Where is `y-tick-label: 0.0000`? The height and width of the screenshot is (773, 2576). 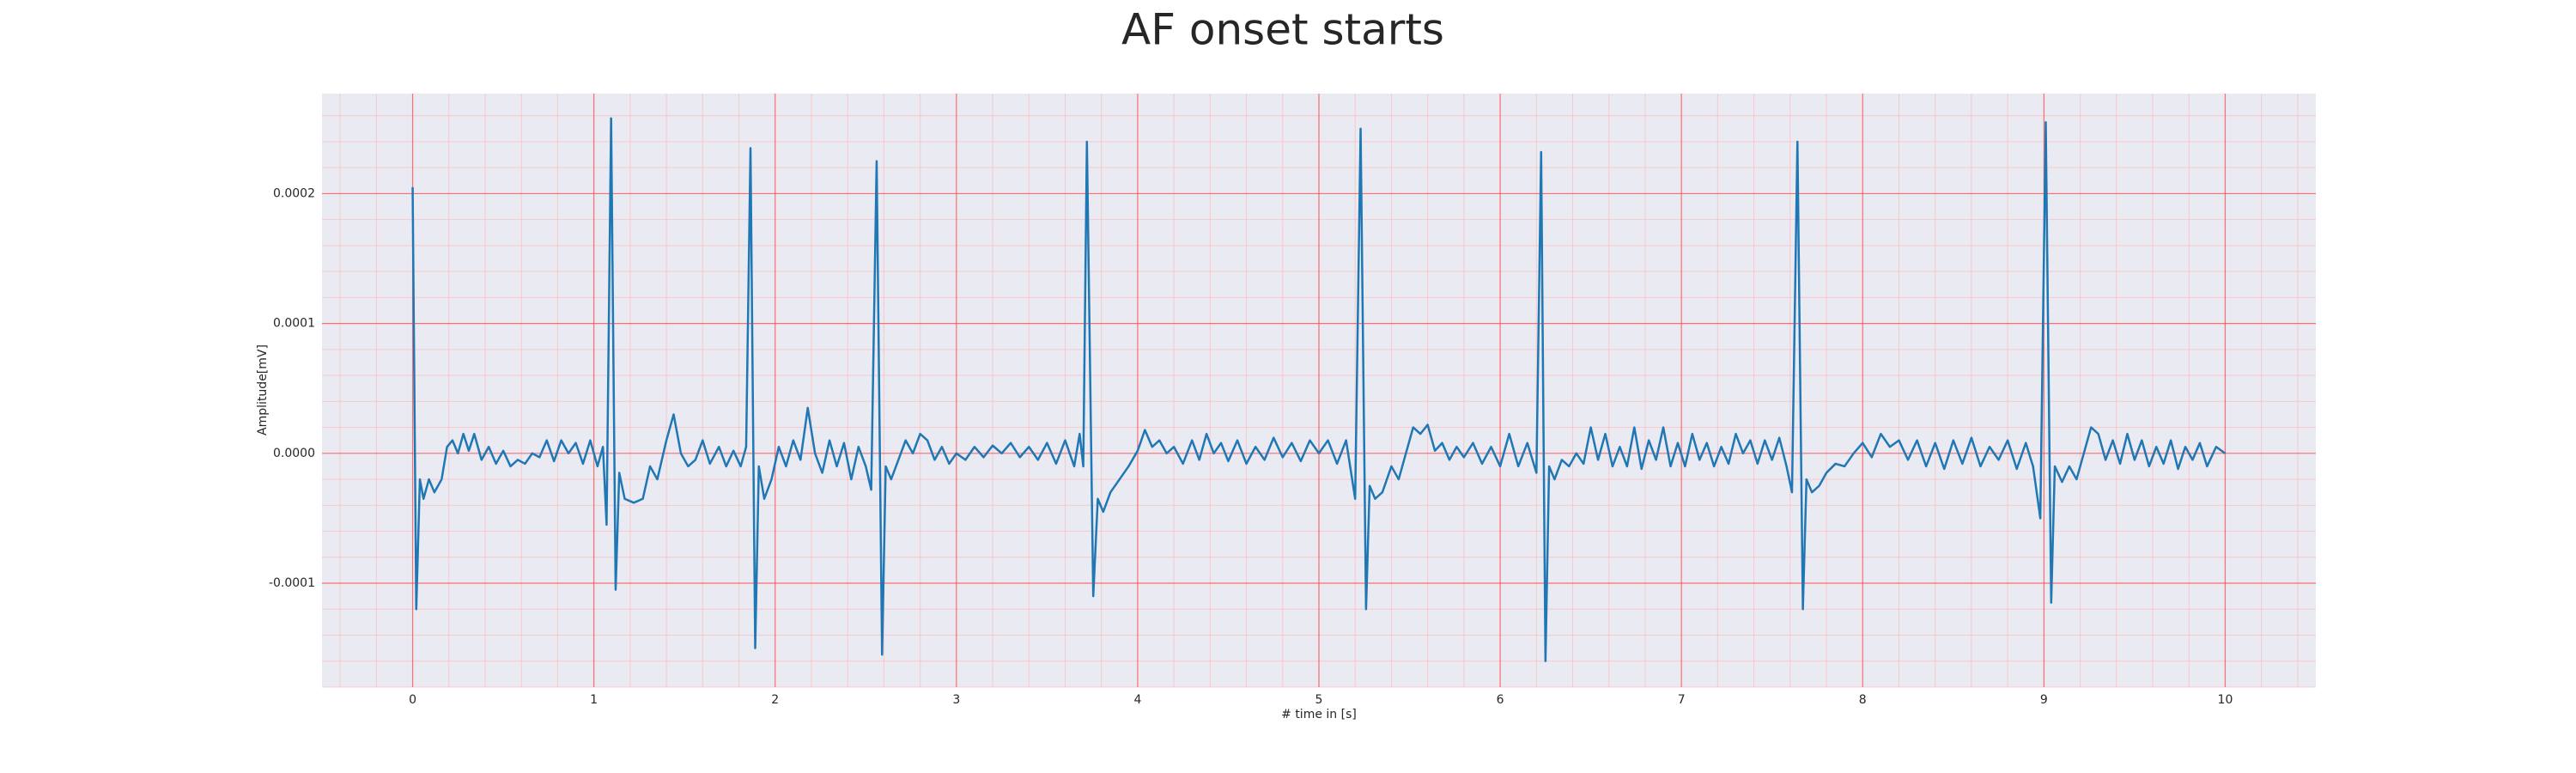 y-tick-label: 0.0000 is located at coordinates (294, 453).